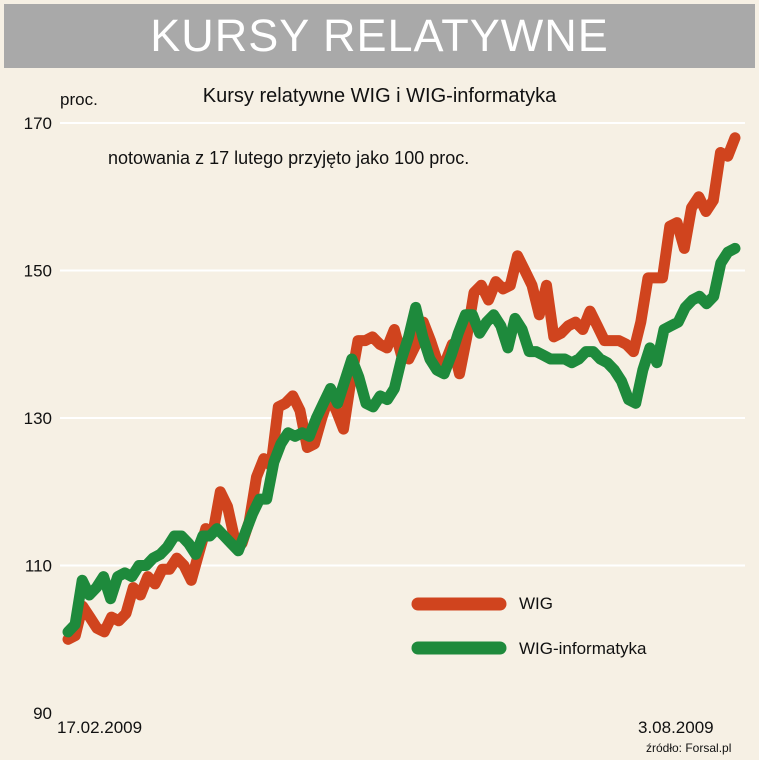  Describe the element at coordinates (536, 603) in the screenshot. I see `legend-label-wig: WIG` at that location.